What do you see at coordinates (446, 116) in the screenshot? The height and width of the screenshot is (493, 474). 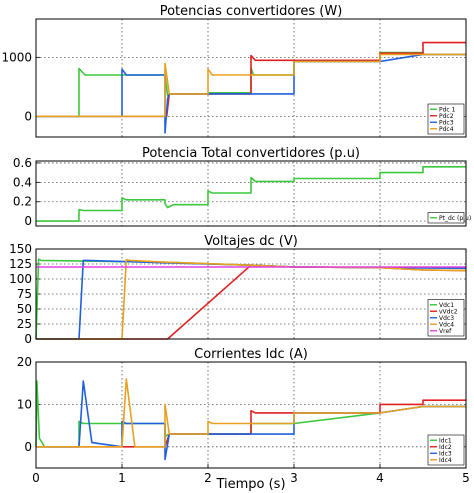 I see `legend-entry: Pdc2` at bounding box center [446, 116].